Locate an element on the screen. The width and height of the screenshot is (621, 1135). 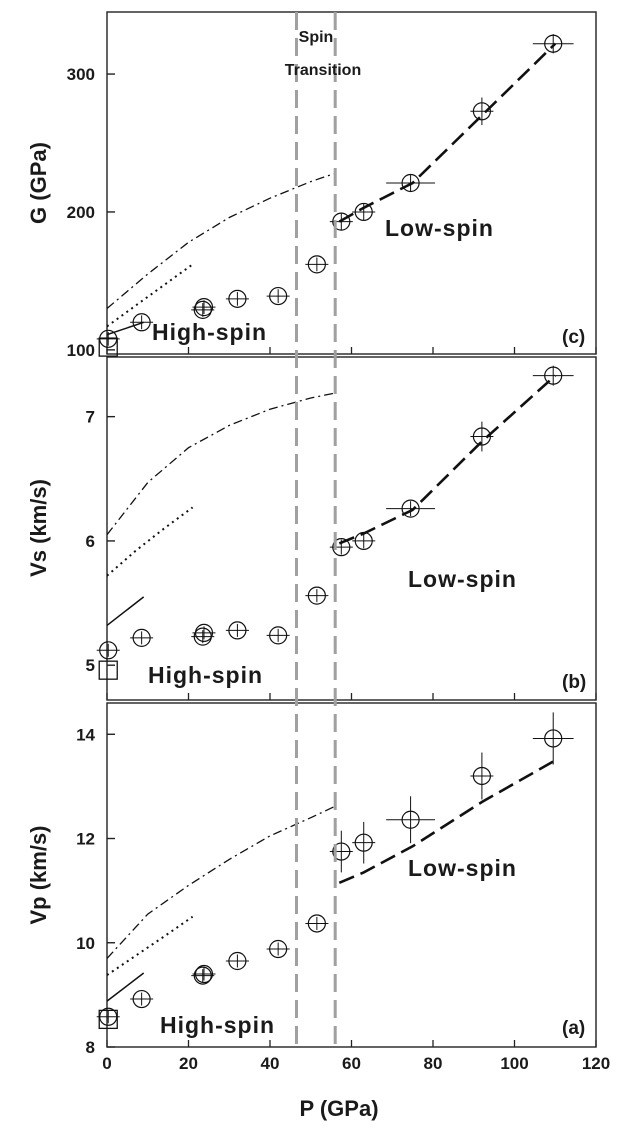
y-axis-label: Vp (km/s) is located at coordinates (38, 874).